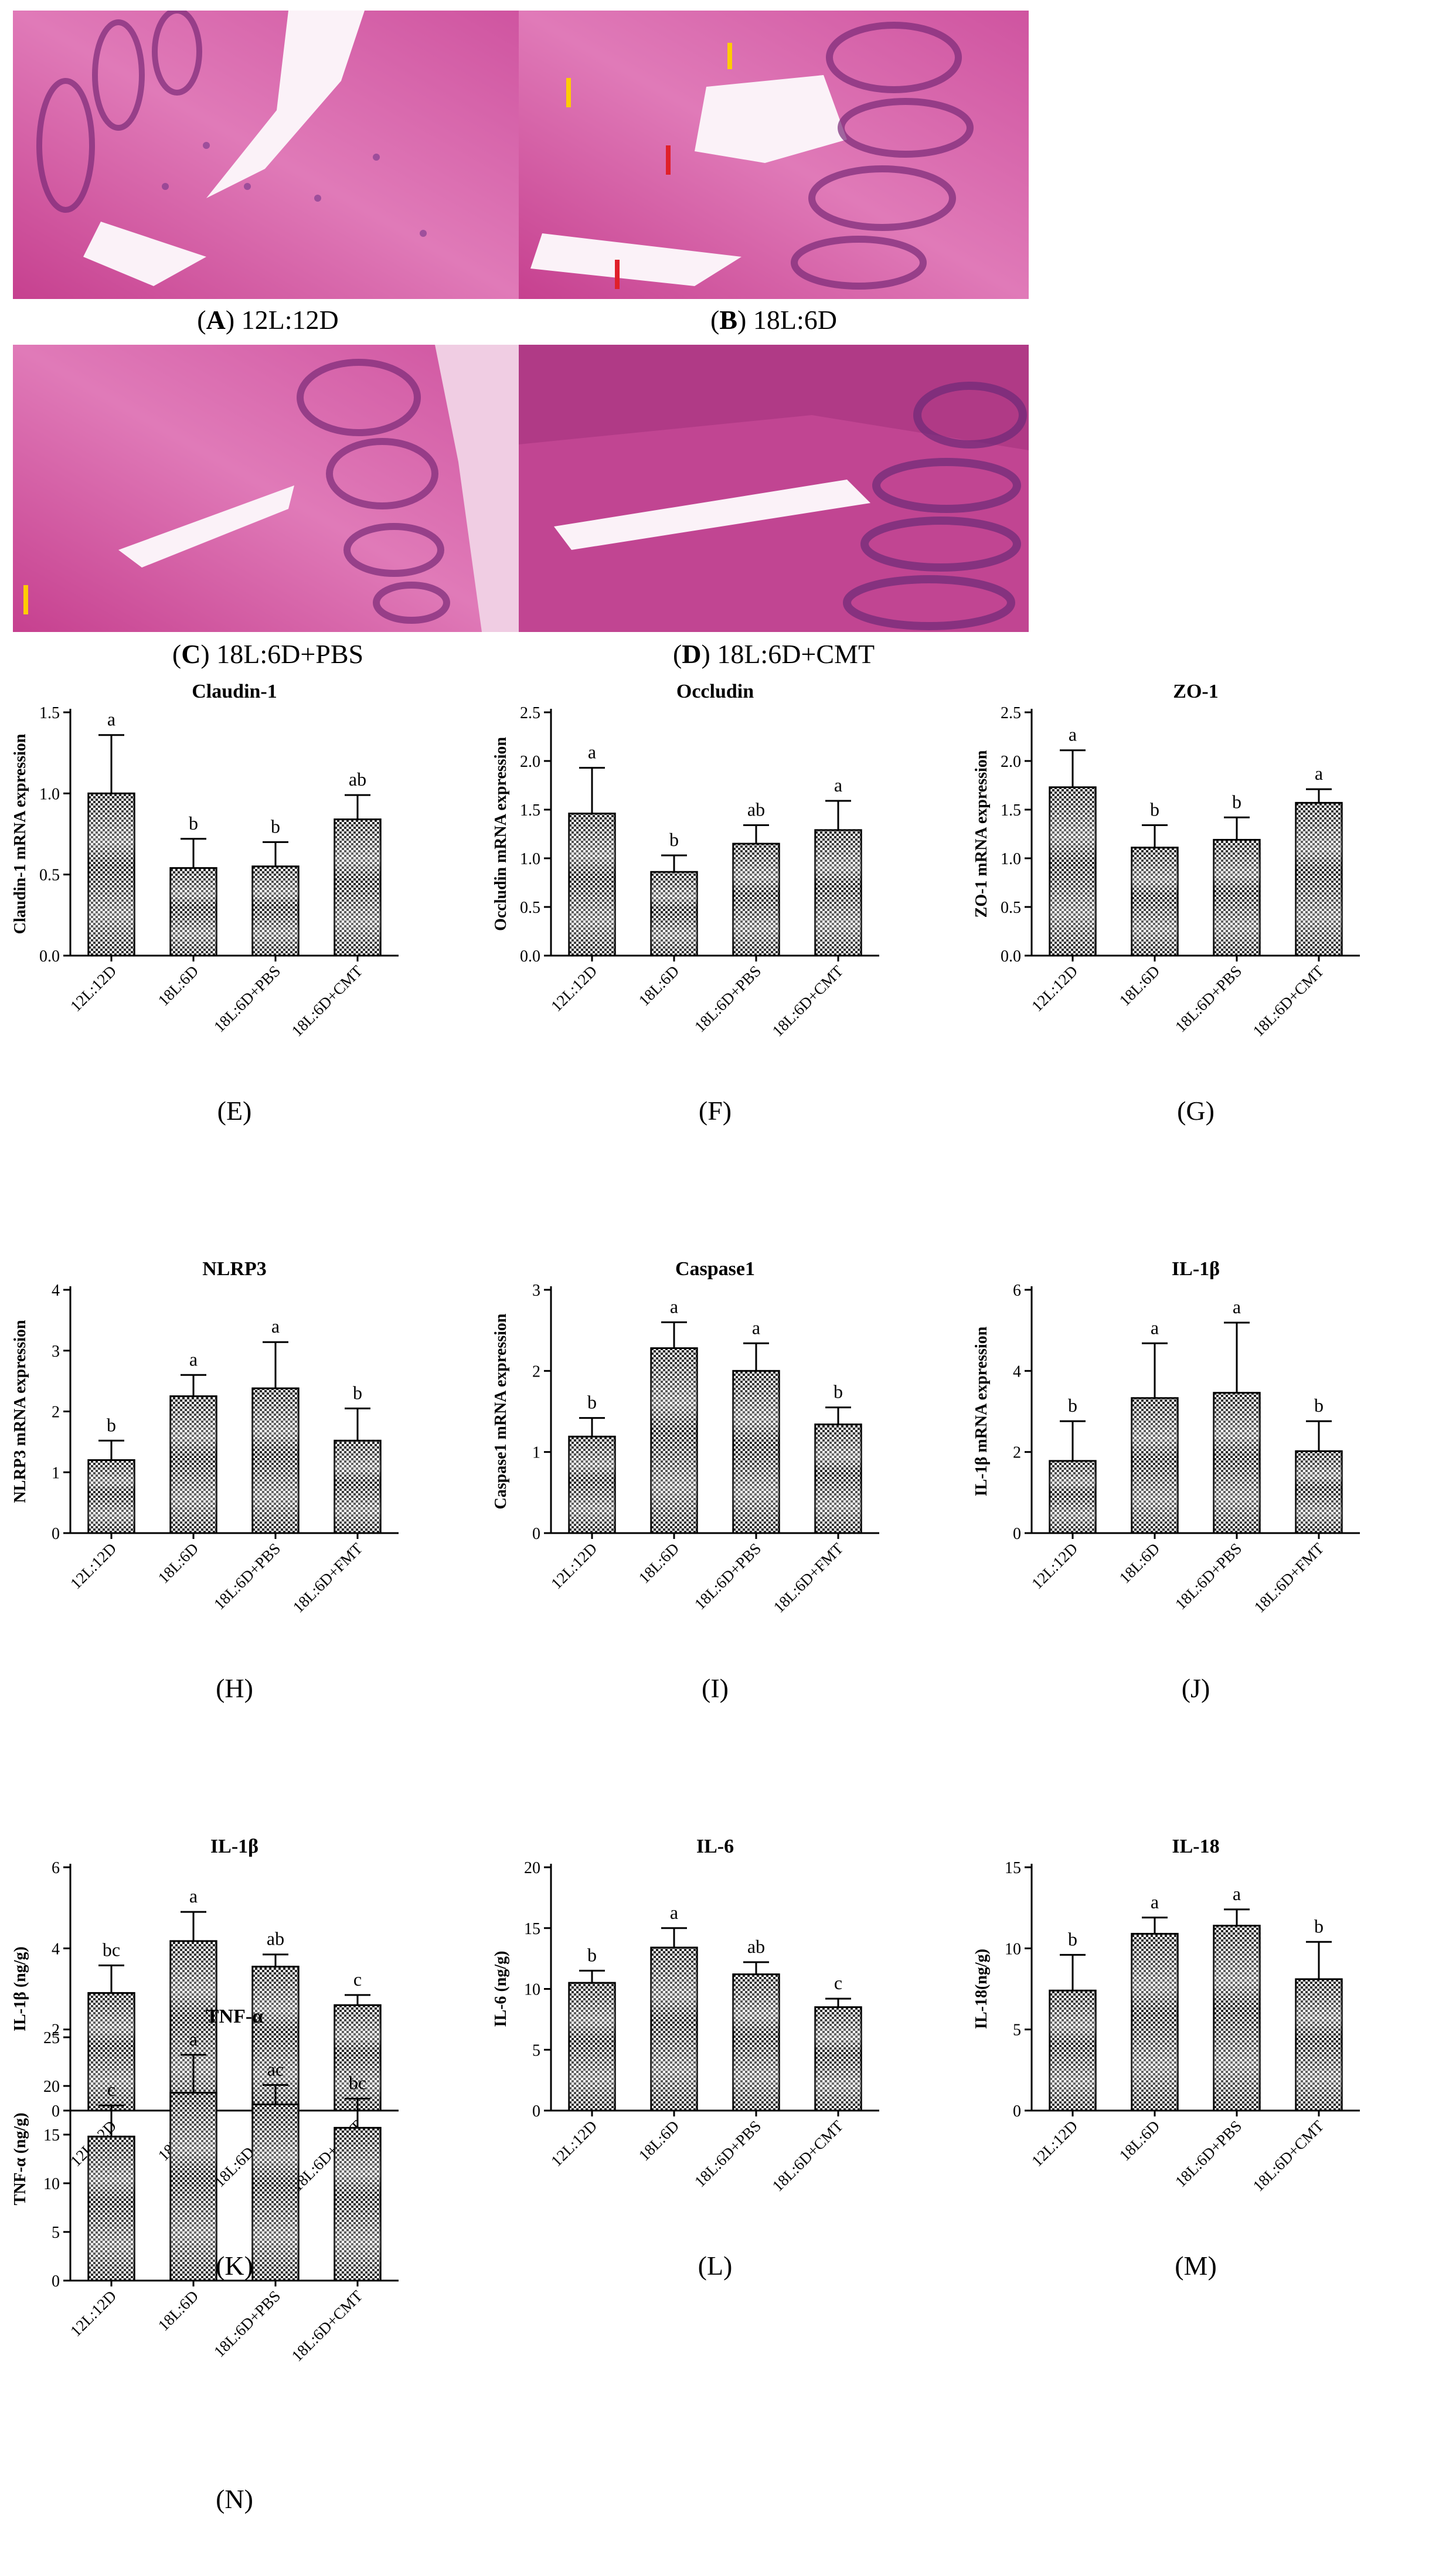  What do you see at coordinates (982, 1989) in the screenshot?
I see `y-axis-label: IL-18(ng/g)` at bounding box center [982, 1989].